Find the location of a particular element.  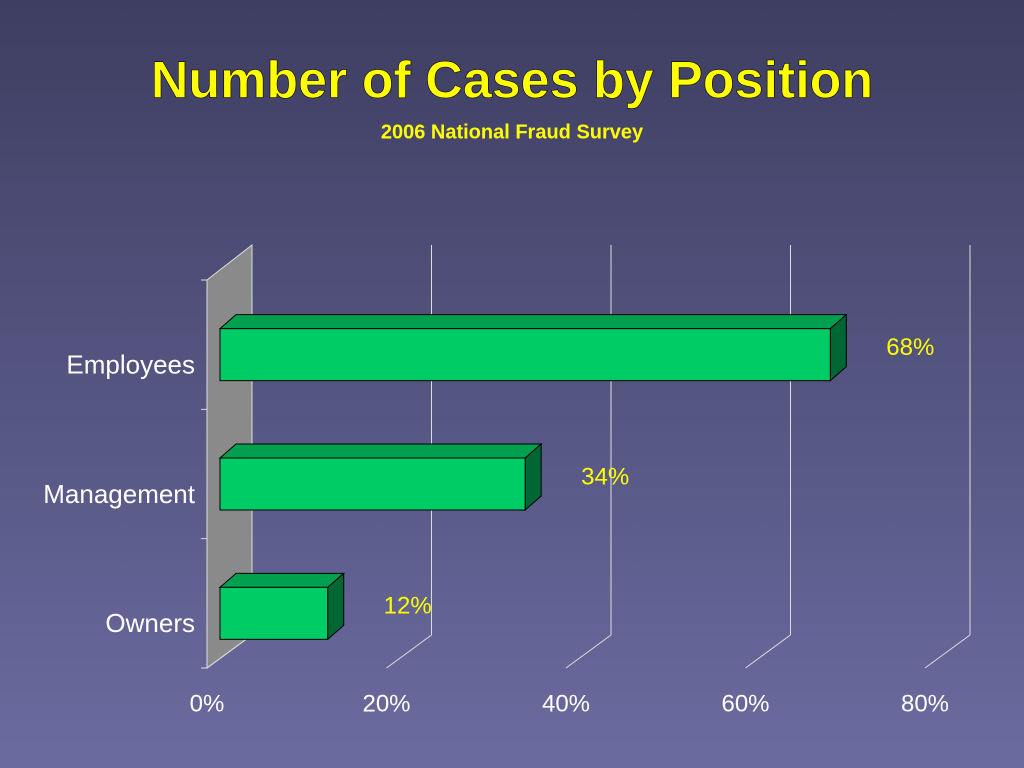

data-label: 68% is located at coordinates (910, 347).